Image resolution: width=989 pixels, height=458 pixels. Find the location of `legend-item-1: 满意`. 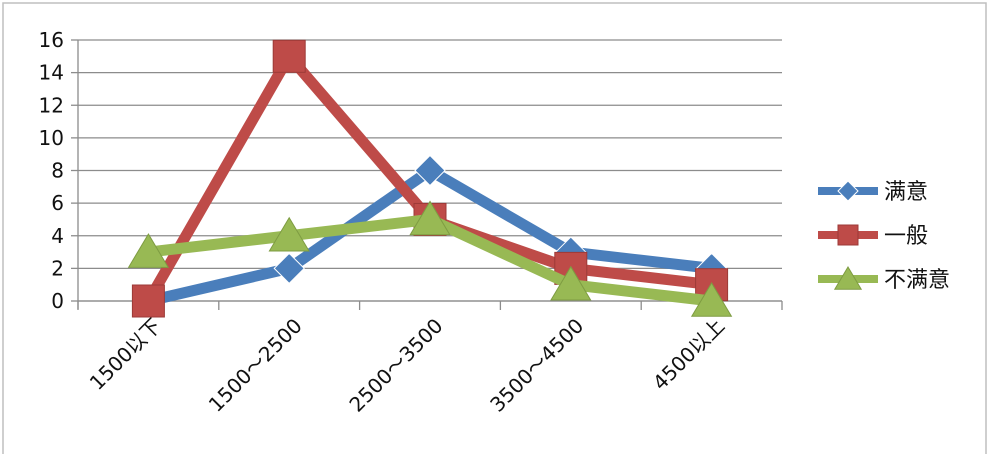

legend-item-1: 满意 is located at coordinates (873, 192).